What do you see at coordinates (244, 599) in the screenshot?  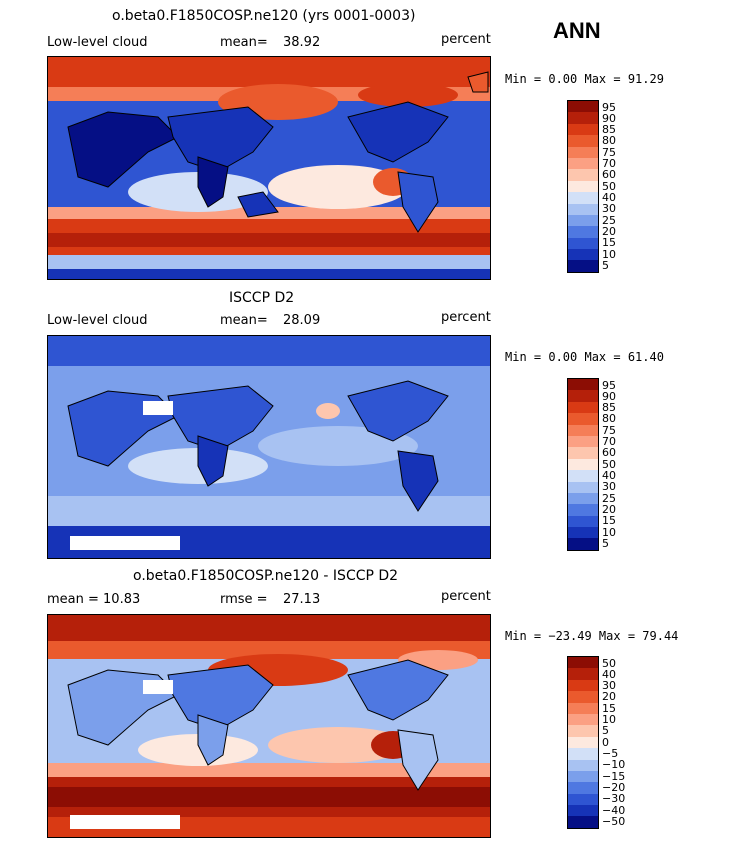 I see `panel3-stat-label: rmse =` at bounding box center [244, 599].